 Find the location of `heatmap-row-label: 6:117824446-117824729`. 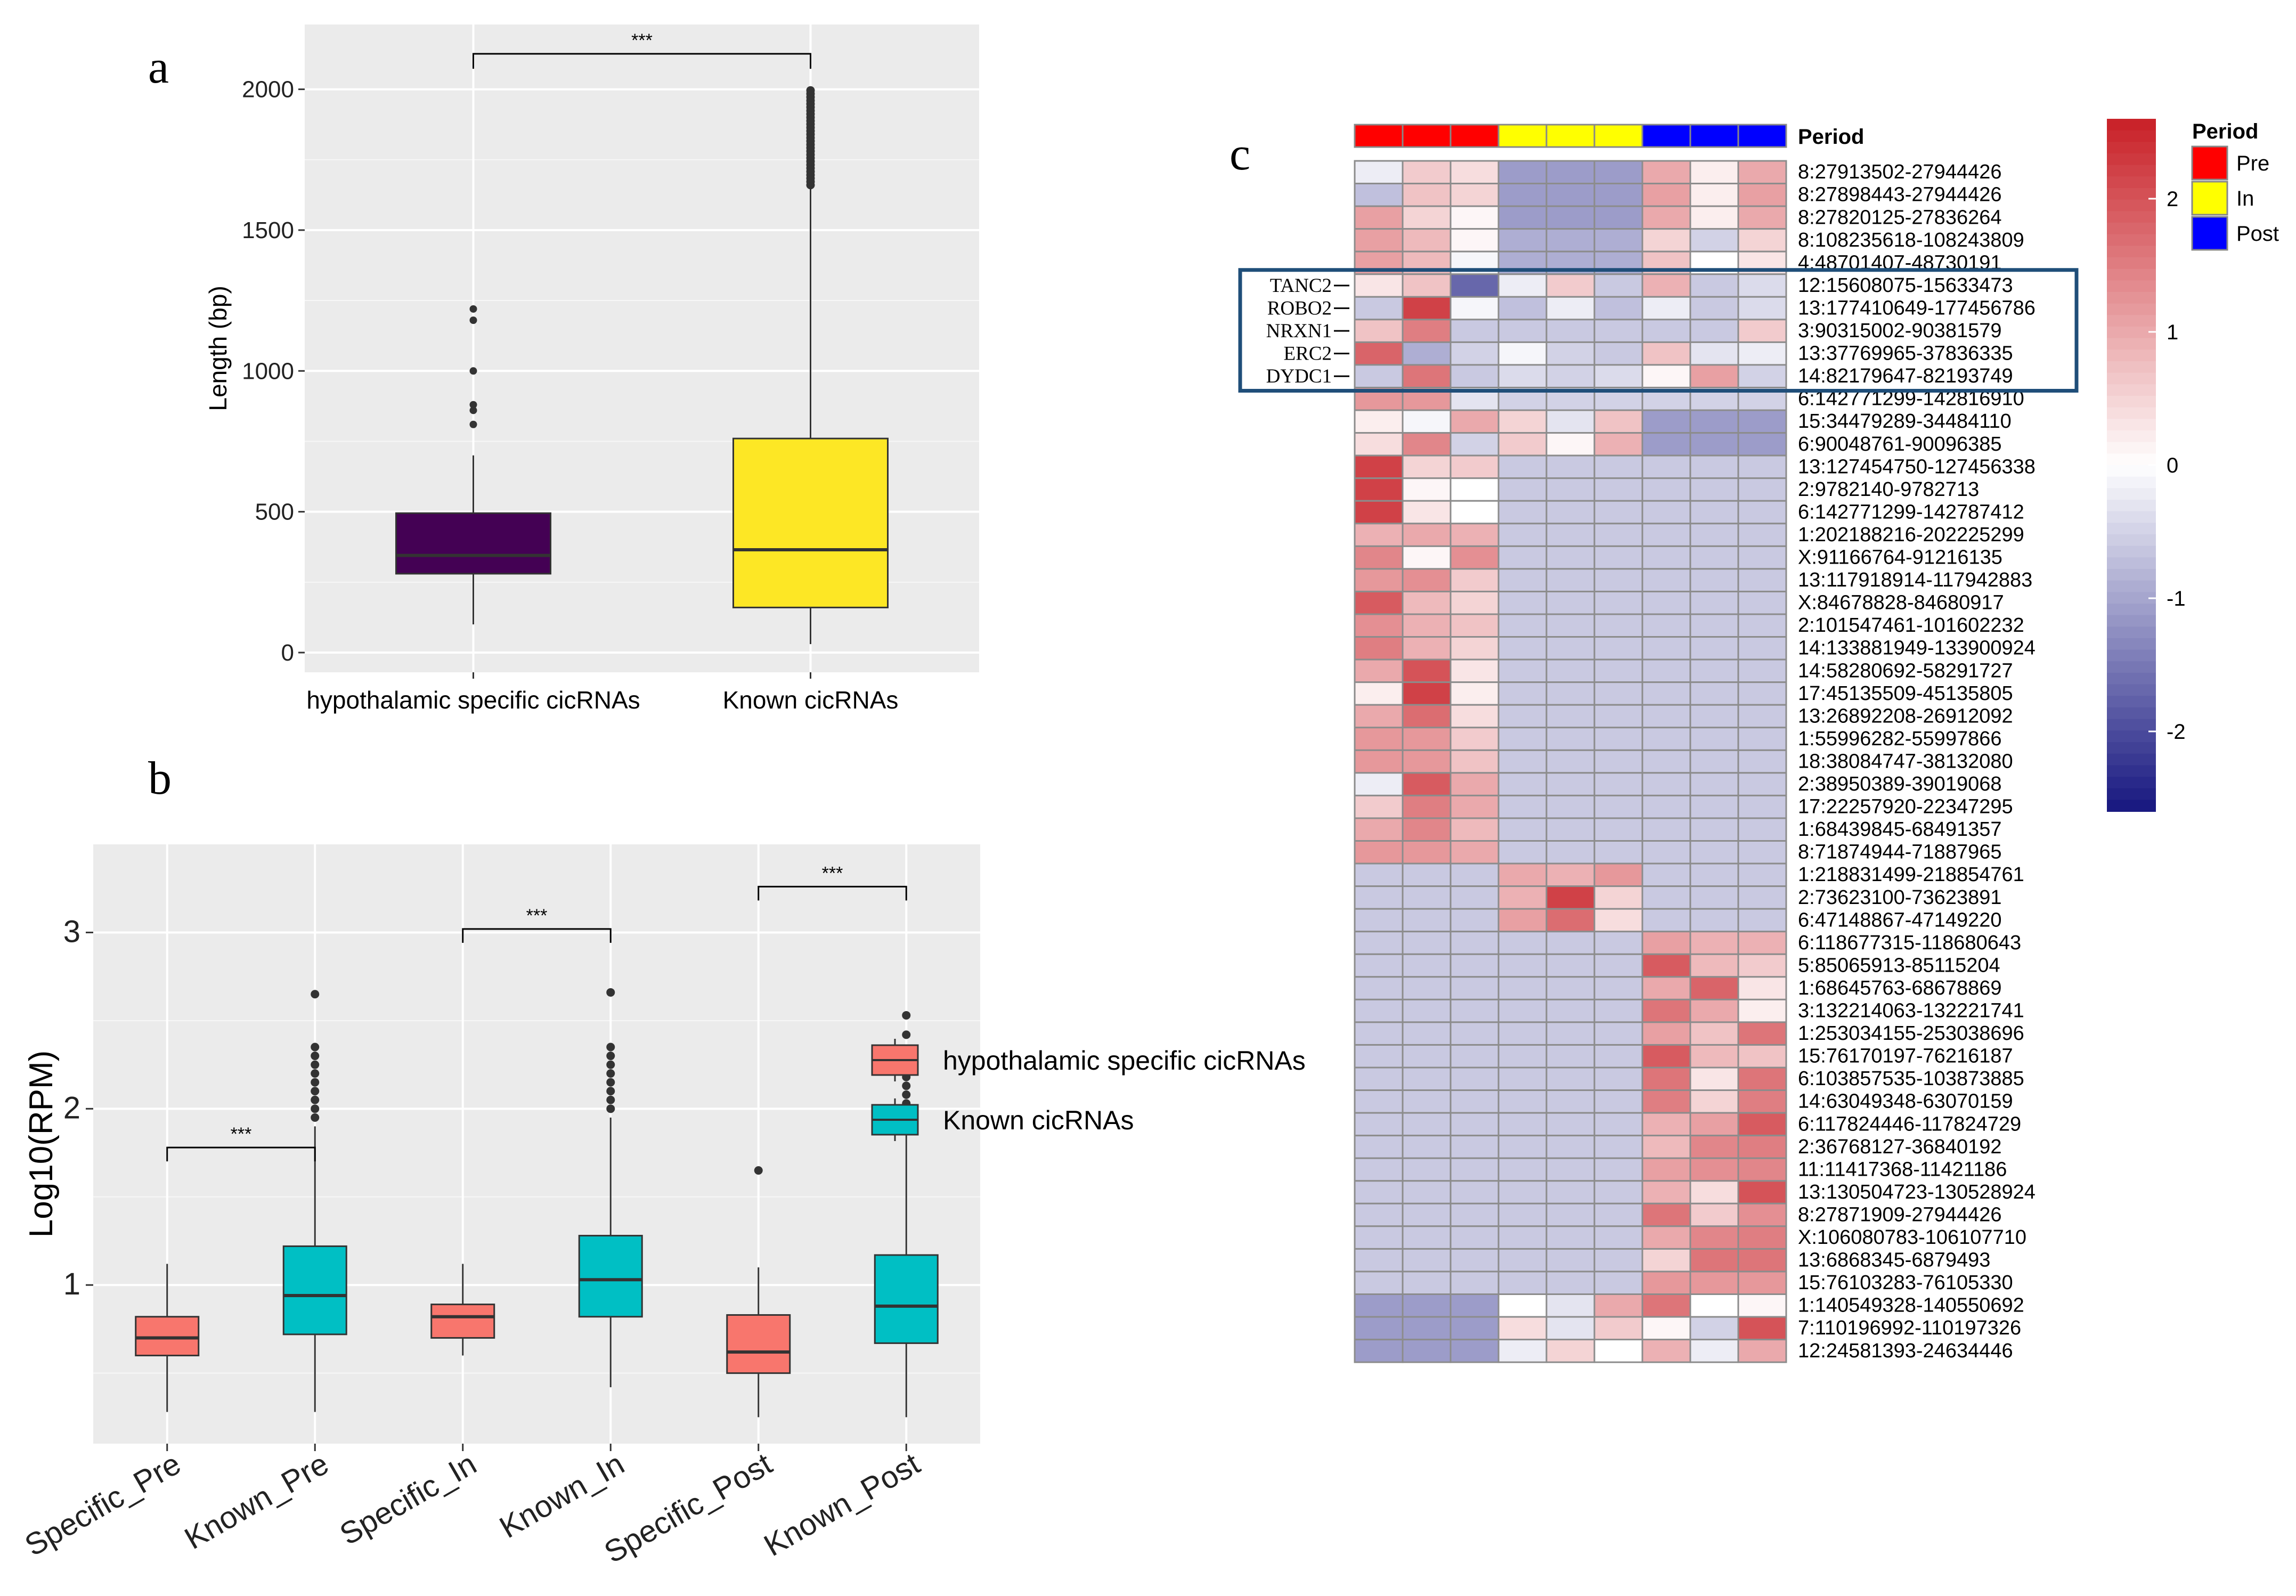

heatmap-row-label: 6:117824446-117824729 is located at coordinates (1909, 1124).